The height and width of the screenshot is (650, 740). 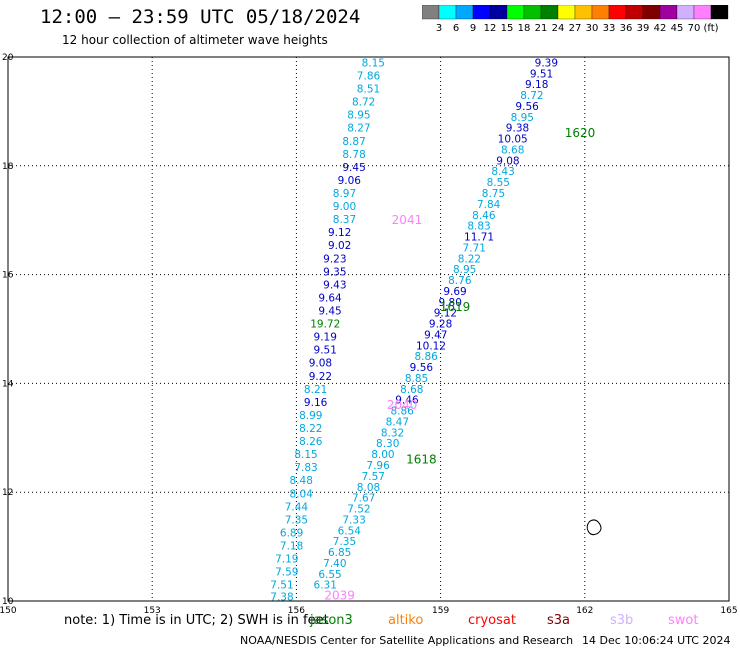 What do you see at coordinates (454, 292) in the screenshot?
I see `data-point-label: 9.69` at bounding box center [454, 292].